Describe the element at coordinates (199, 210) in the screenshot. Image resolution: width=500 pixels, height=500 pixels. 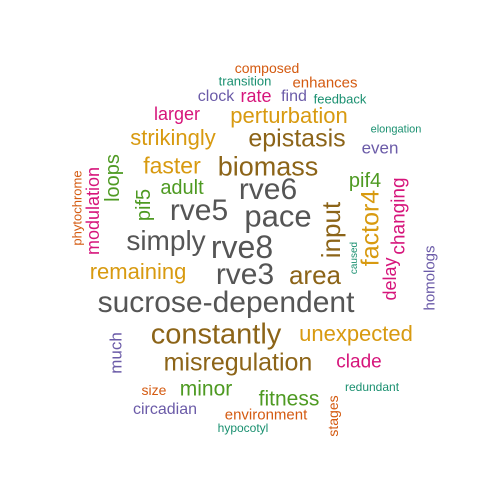
I see `word-rve5: rve5` at that location.